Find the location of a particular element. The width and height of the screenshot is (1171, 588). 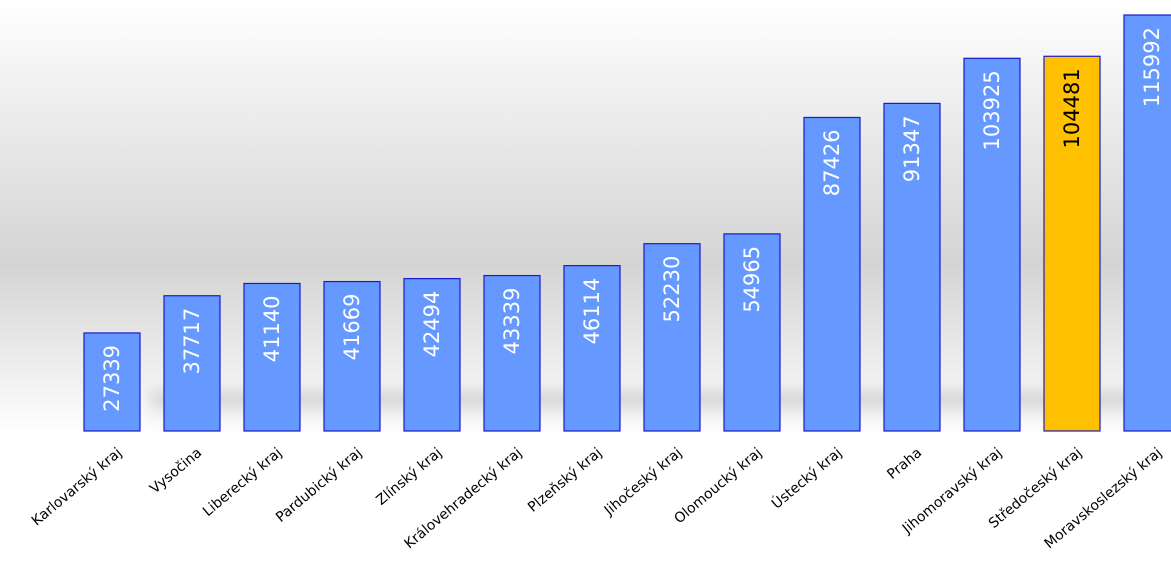

value-label-7: 52230 is located at coordinates (672, 289).